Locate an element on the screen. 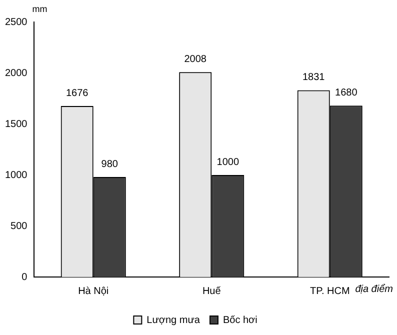 The width and height of the screenshot is (397, 335). x-axis-title: địa điểm is located at coordinates (374, 288).